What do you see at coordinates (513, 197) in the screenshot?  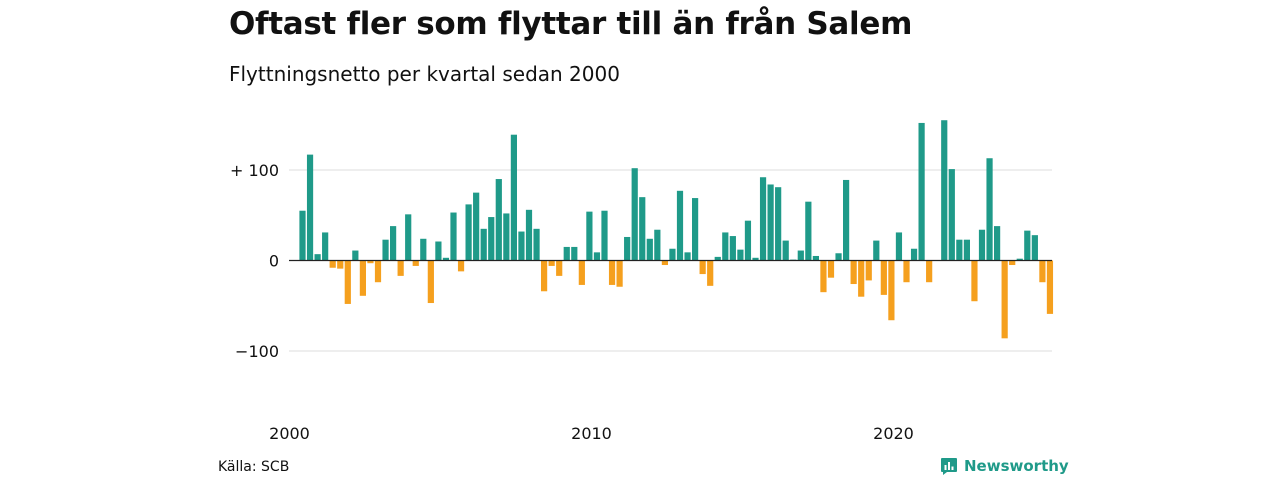 I see `bar-2007Q1` at bounding box center [513, 197].